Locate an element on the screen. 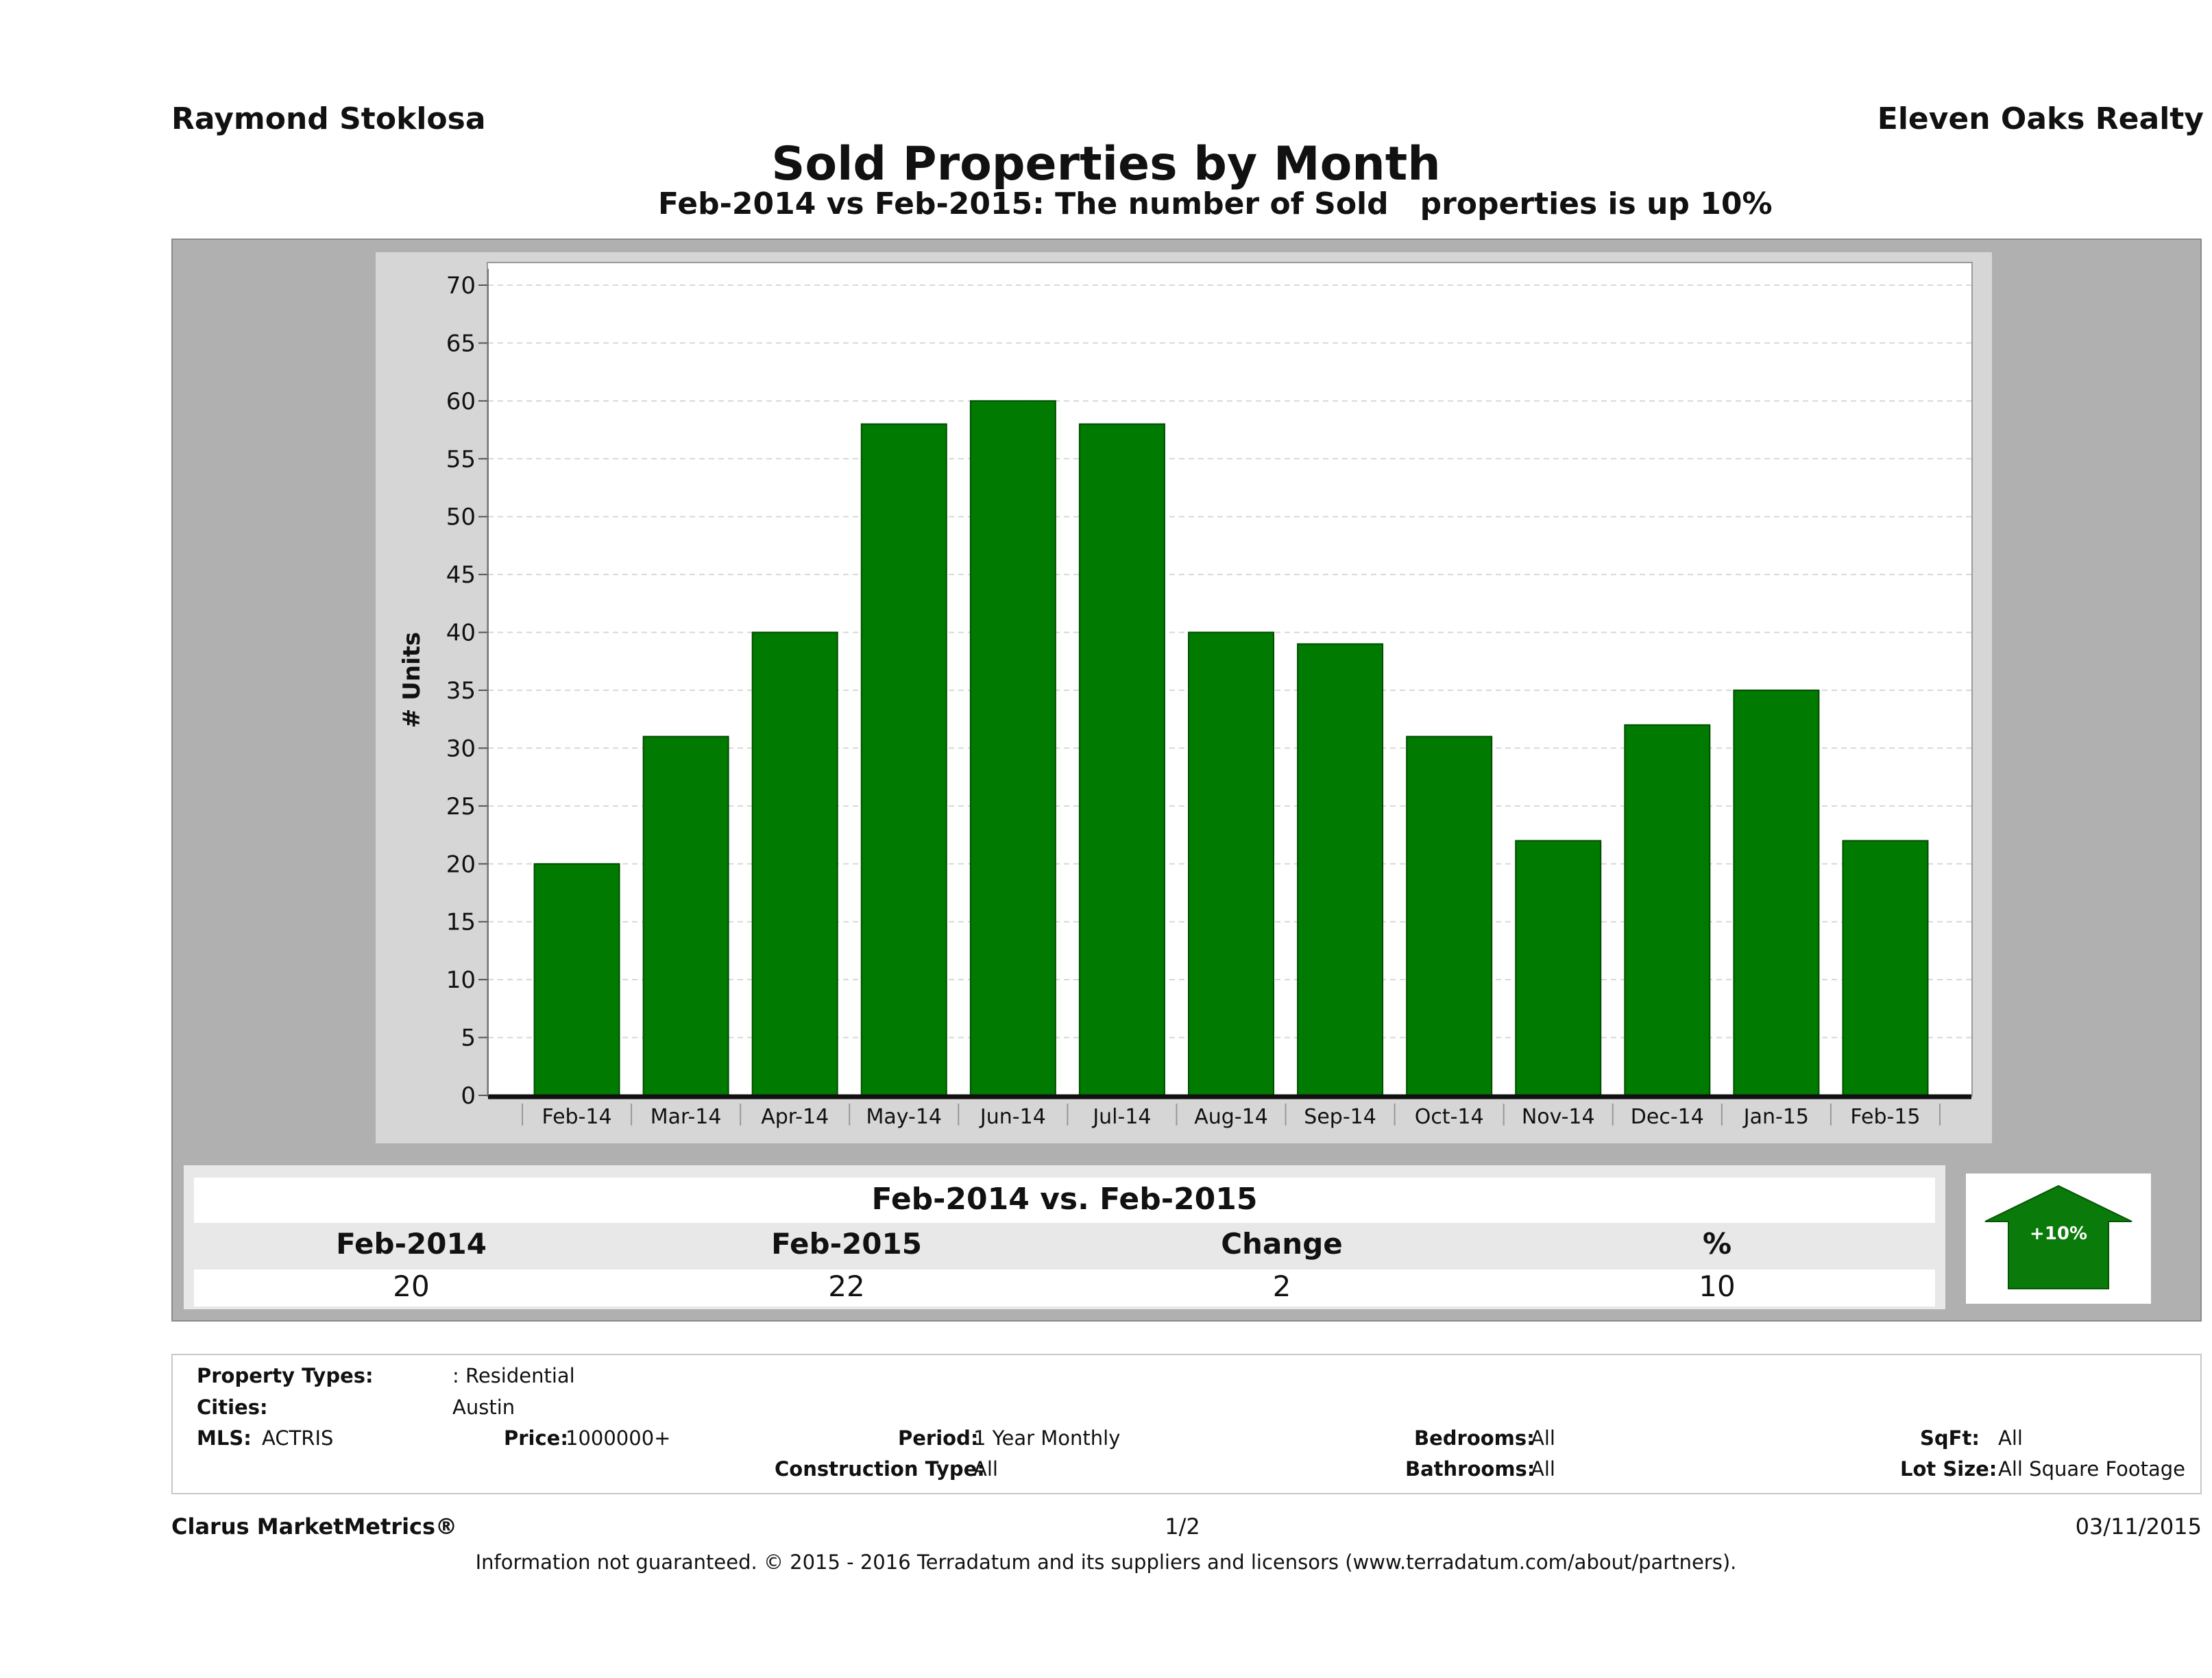  summary-value-percent: 10 is located at coordinates (1718, 1286).